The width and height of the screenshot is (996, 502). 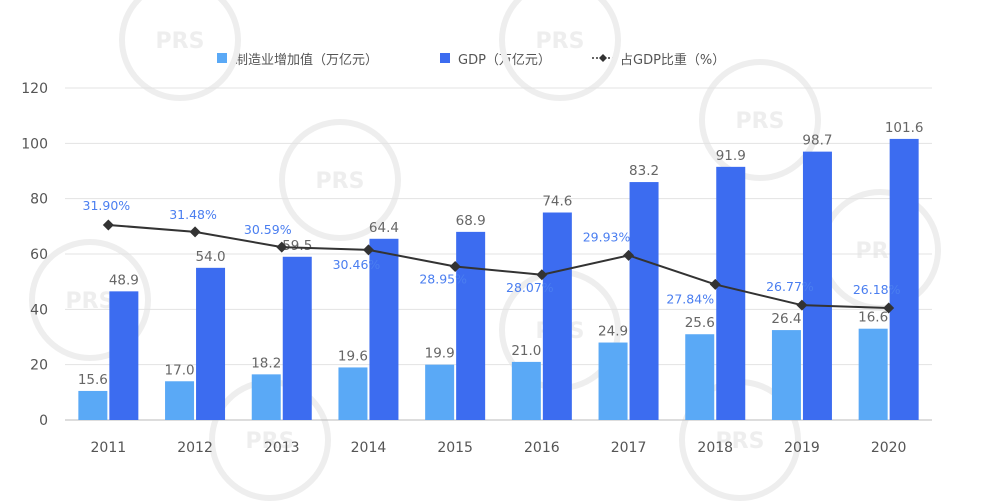 I want to click on share-line, so click(x=498, y=266).